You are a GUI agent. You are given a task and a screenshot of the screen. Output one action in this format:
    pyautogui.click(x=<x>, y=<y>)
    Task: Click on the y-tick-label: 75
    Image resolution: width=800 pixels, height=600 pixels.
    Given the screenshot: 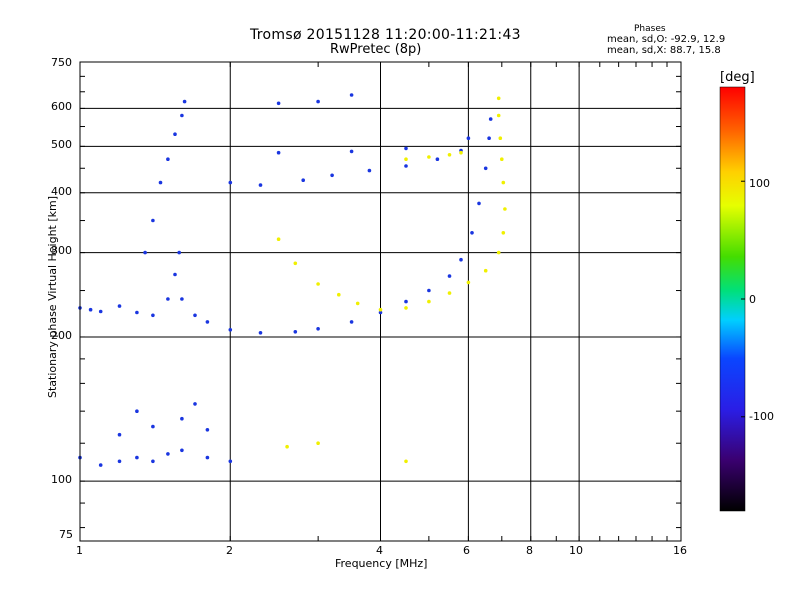 What is the action you would take?
    pyautogui.click(x=66, y=534)
    